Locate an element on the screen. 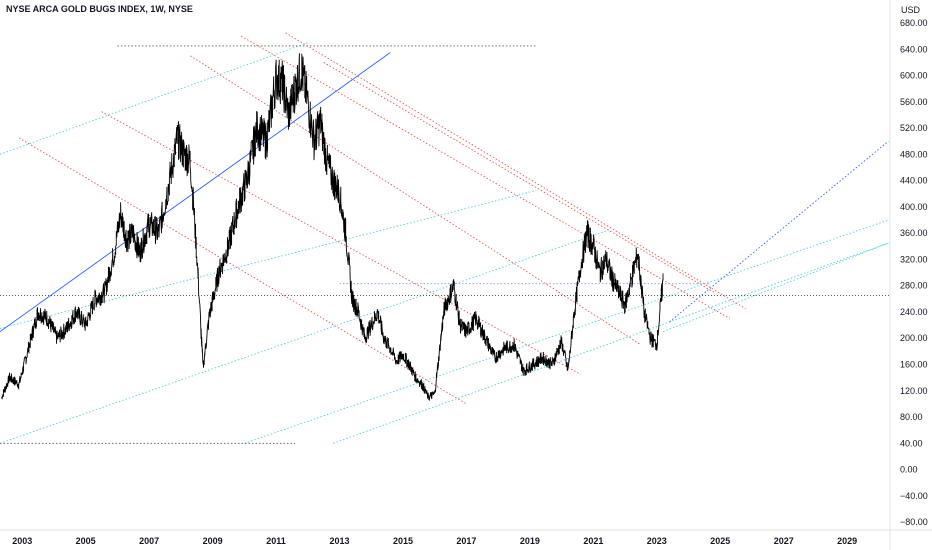  x-tick-label: 2021 is located at coordinates (593, 541).